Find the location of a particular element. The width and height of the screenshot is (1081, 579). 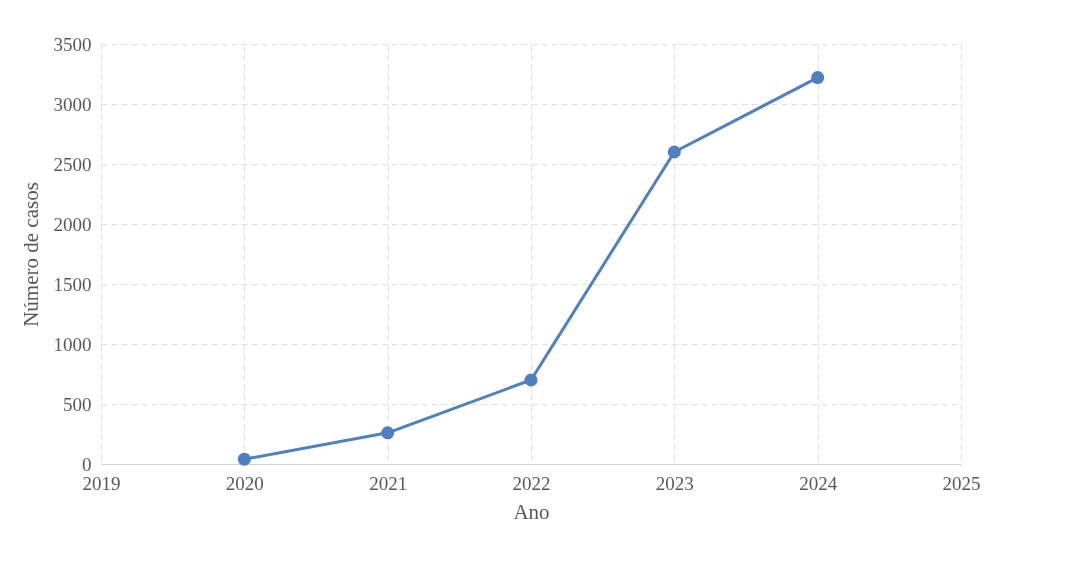

x-tick-label: 2024 is located at coordinates (818, 483).